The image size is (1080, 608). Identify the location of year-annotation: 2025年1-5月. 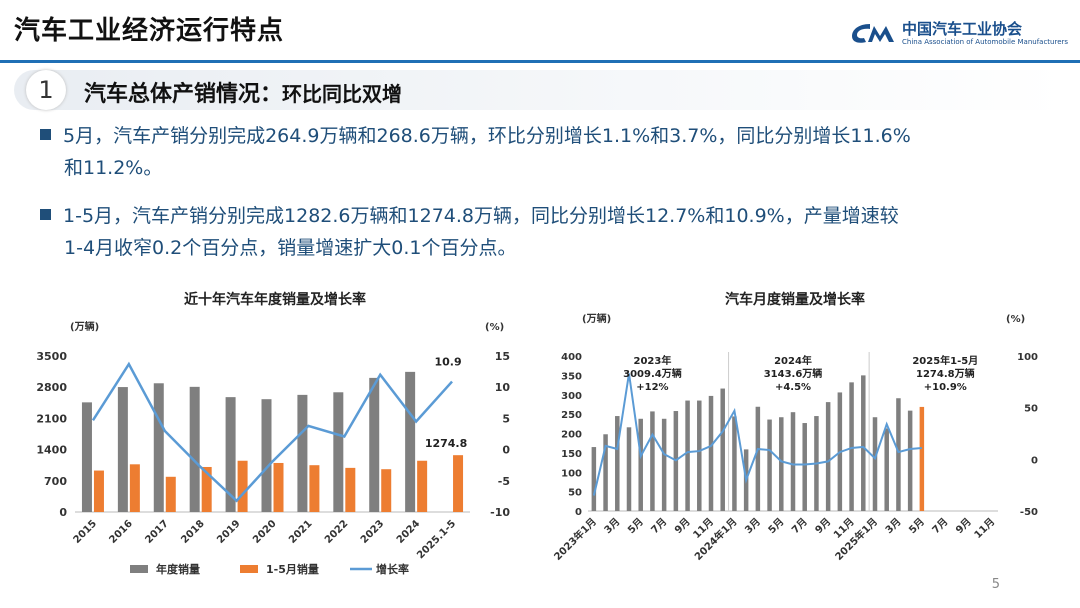
(945, 360).